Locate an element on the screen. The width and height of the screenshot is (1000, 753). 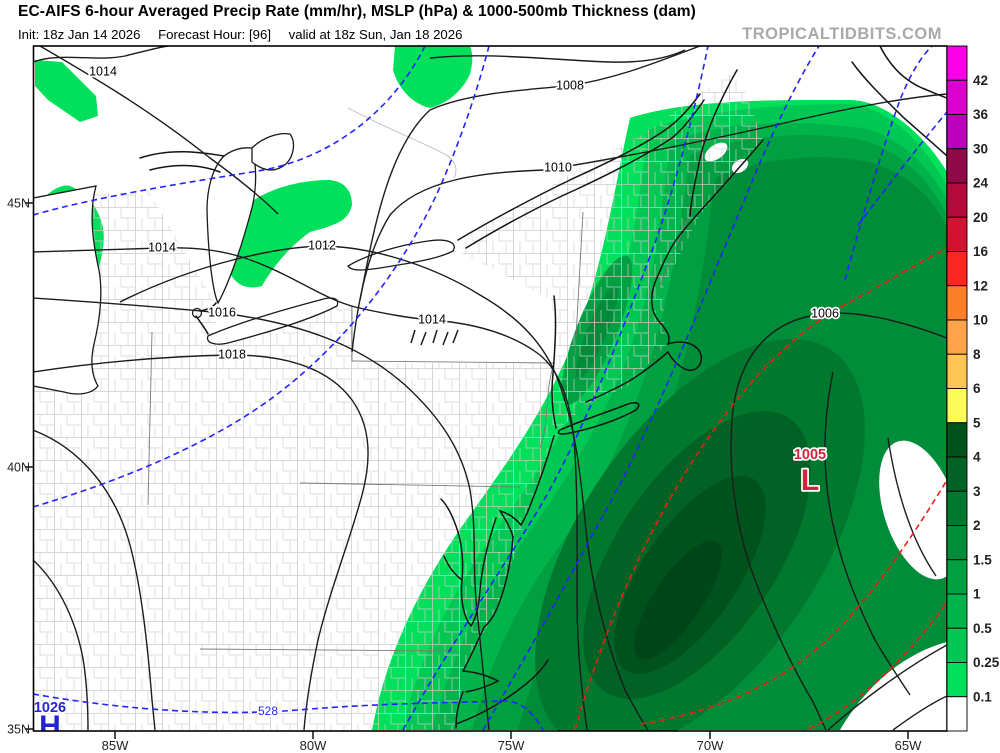
site-watermark: TROPICALTIDBITS.COM is located at coordinates (842, 34).